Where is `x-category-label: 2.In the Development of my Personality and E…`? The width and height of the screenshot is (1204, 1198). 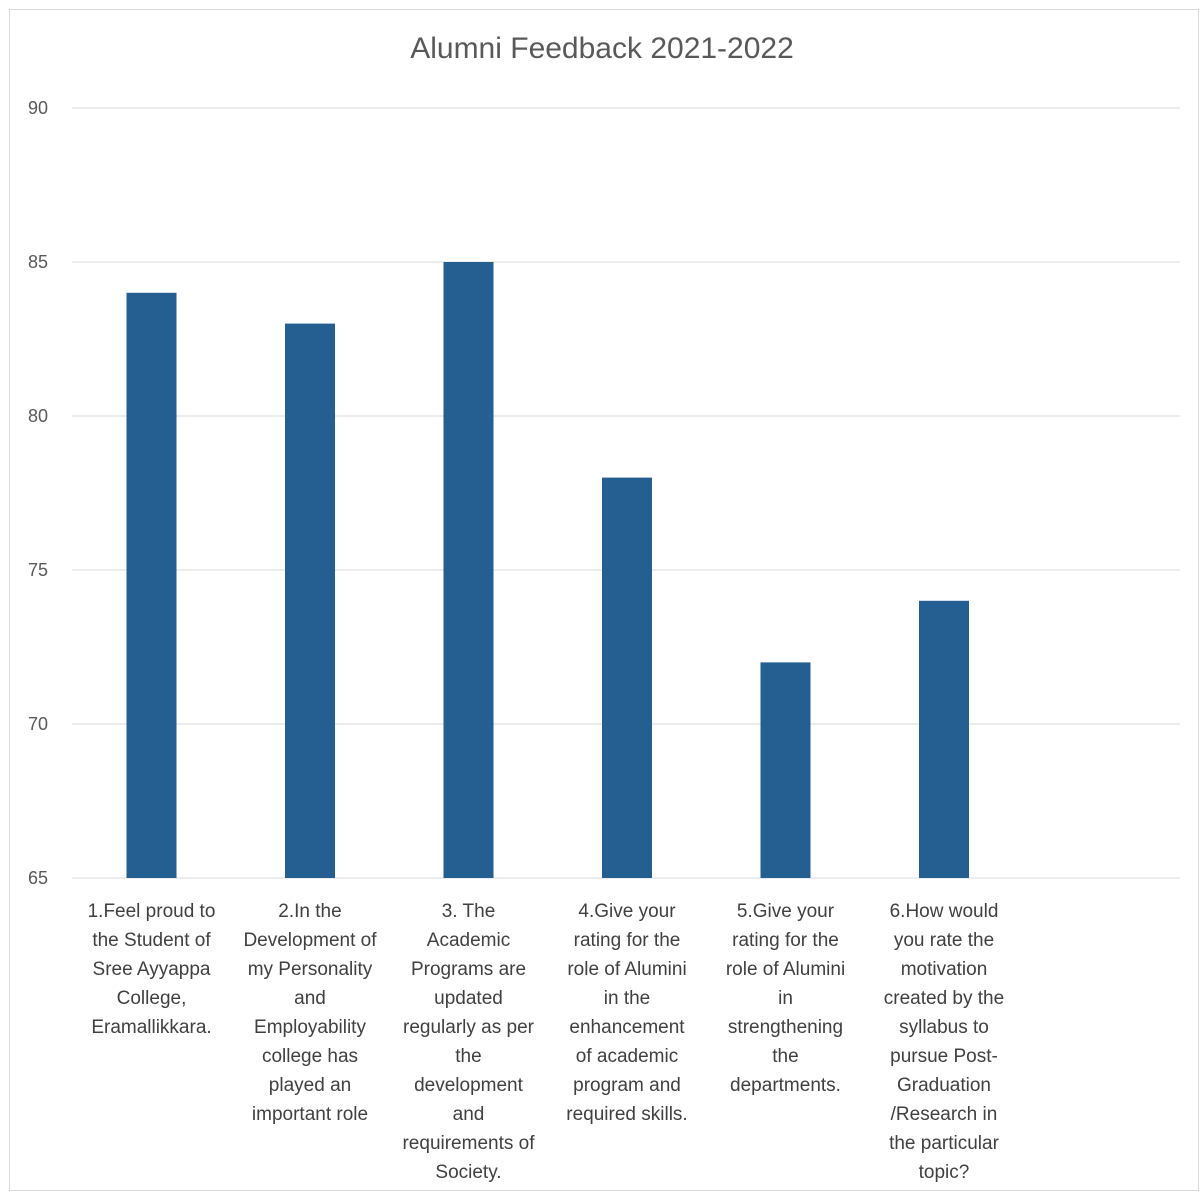
x-category-label: 2.In the Development of my Personality and E… is located at coordinates (310, 1013).